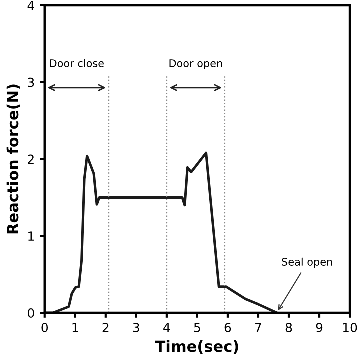 Image resolution: width=359 pixels, height=364 pixels. What do you see at coordinates (196, 347) in the screenshot?
I see `x-axis-title: Time(sec)` at bounding box center [196, 347].